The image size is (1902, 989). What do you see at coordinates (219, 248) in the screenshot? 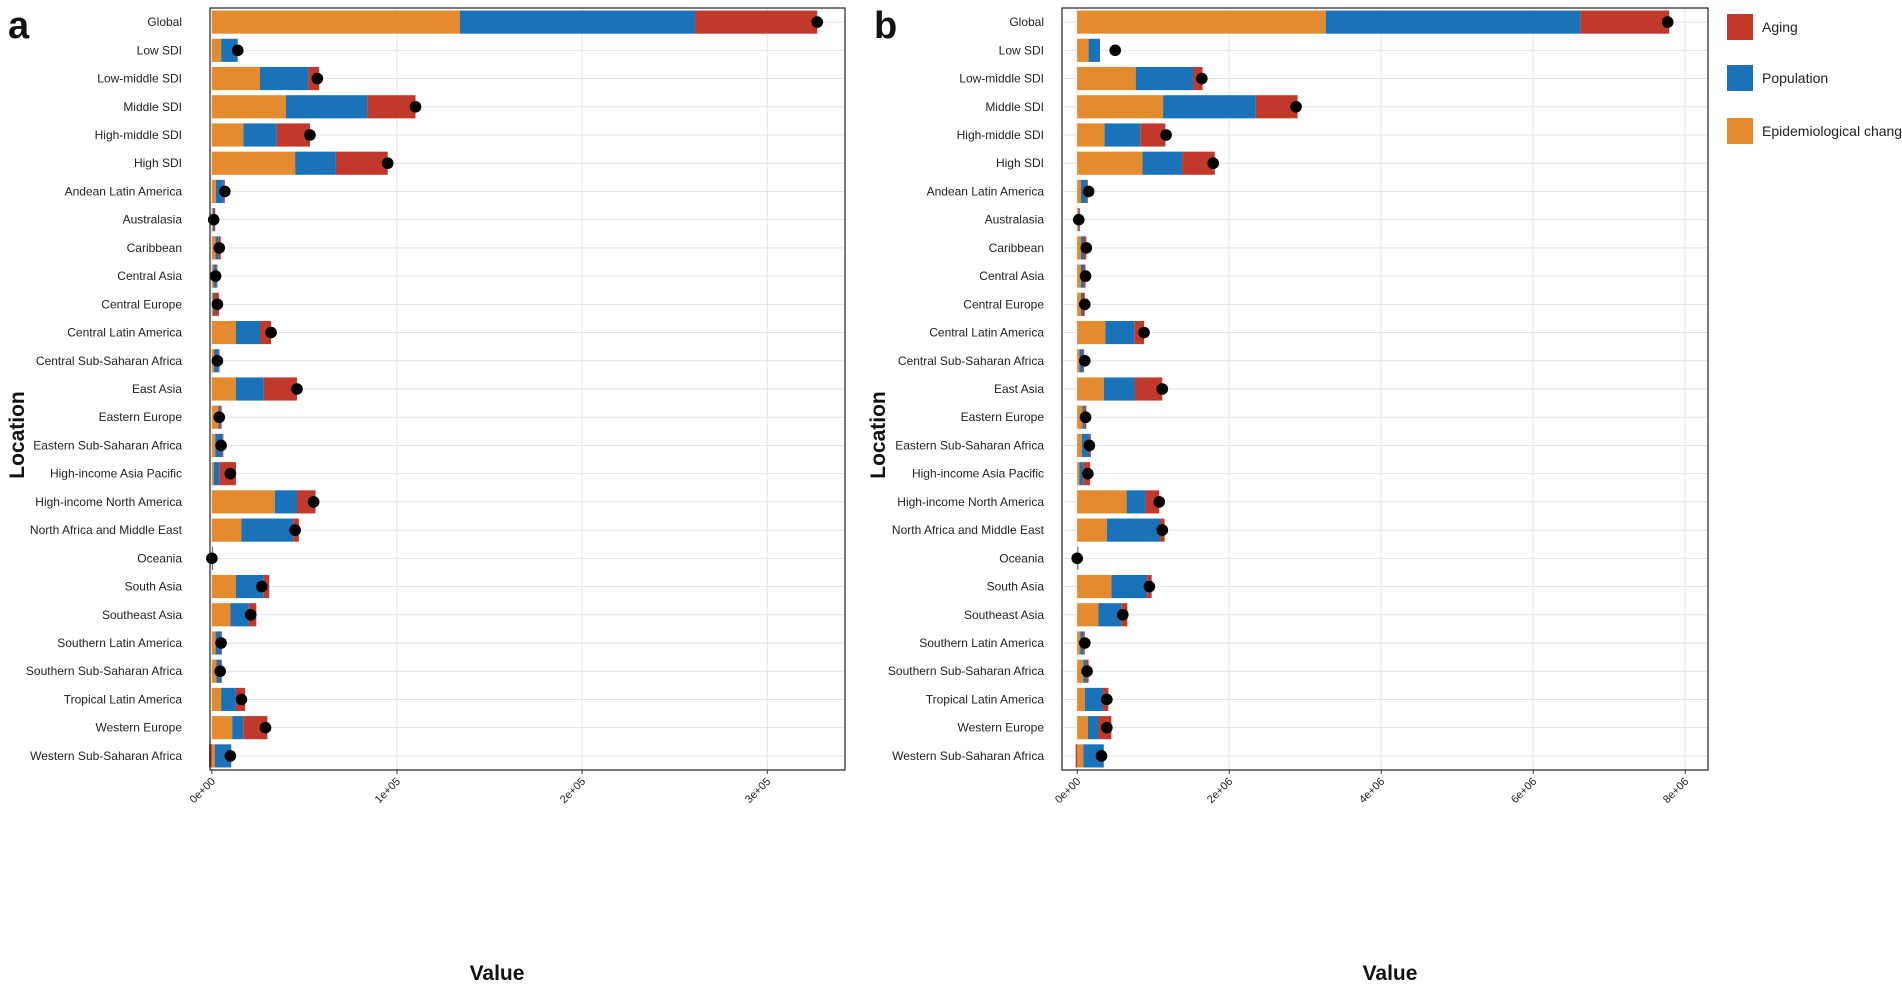
I see `total-point-caribbean` at bounding box center [219, 248].